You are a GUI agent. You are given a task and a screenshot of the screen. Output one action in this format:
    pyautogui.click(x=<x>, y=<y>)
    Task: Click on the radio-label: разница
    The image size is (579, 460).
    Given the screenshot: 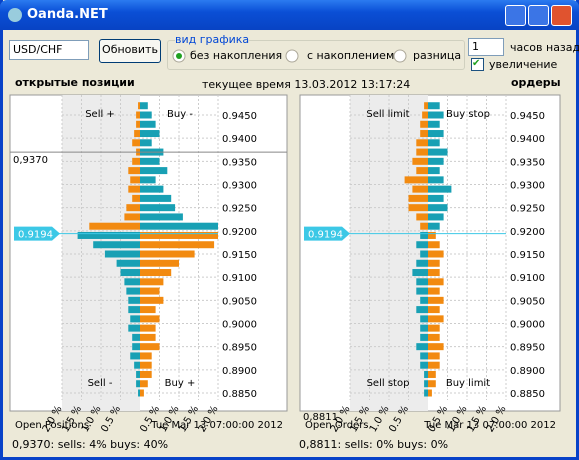 What is the action you would take?
    pyautogui.click(x=437, y=55)
    